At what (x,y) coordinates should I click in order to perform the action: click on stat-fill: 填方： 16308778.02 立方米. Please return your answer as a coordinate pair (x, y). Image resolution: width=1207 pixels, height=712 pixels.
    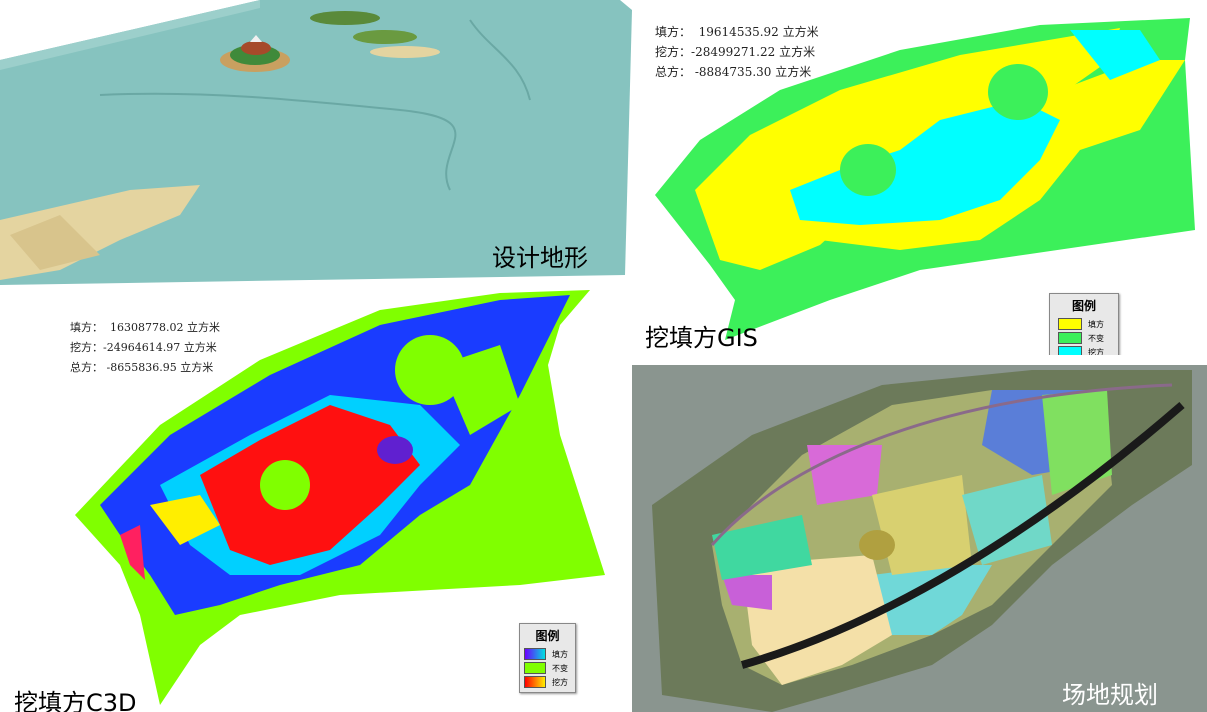
    Looking at the image, I should click on (145, 327).